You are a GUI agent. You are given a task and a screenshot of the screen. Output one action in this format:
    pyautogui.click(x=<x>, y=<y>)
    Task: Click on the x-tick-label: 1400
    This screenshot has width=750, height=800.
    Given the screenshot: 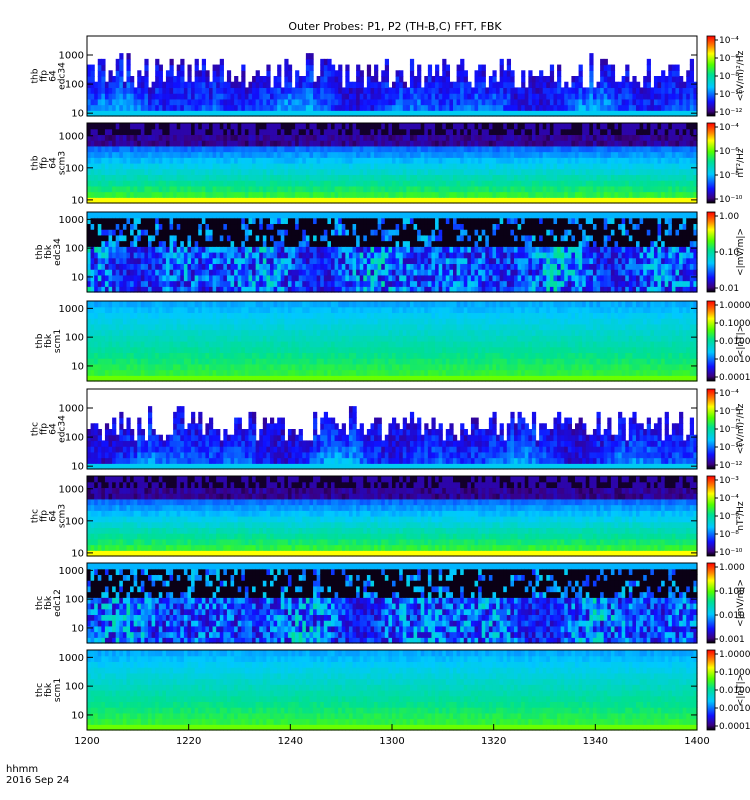 What is the action you would take?
    pyautogui.click(x=696, y=741)
    